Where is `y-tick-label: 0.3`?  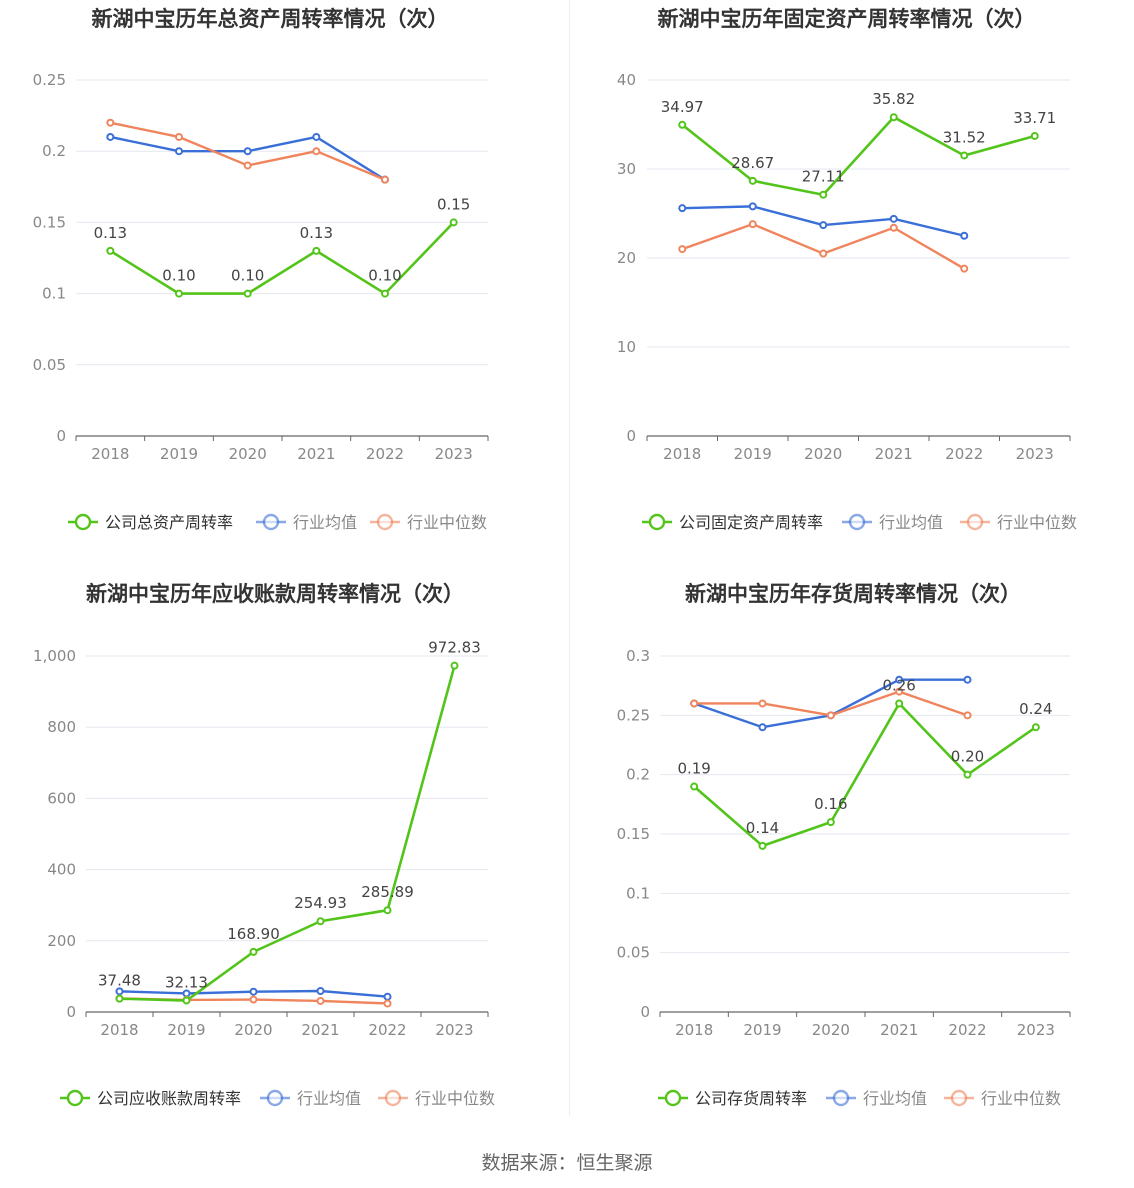
y-tick-label: 0.3 is located at coordinates (638, 656).